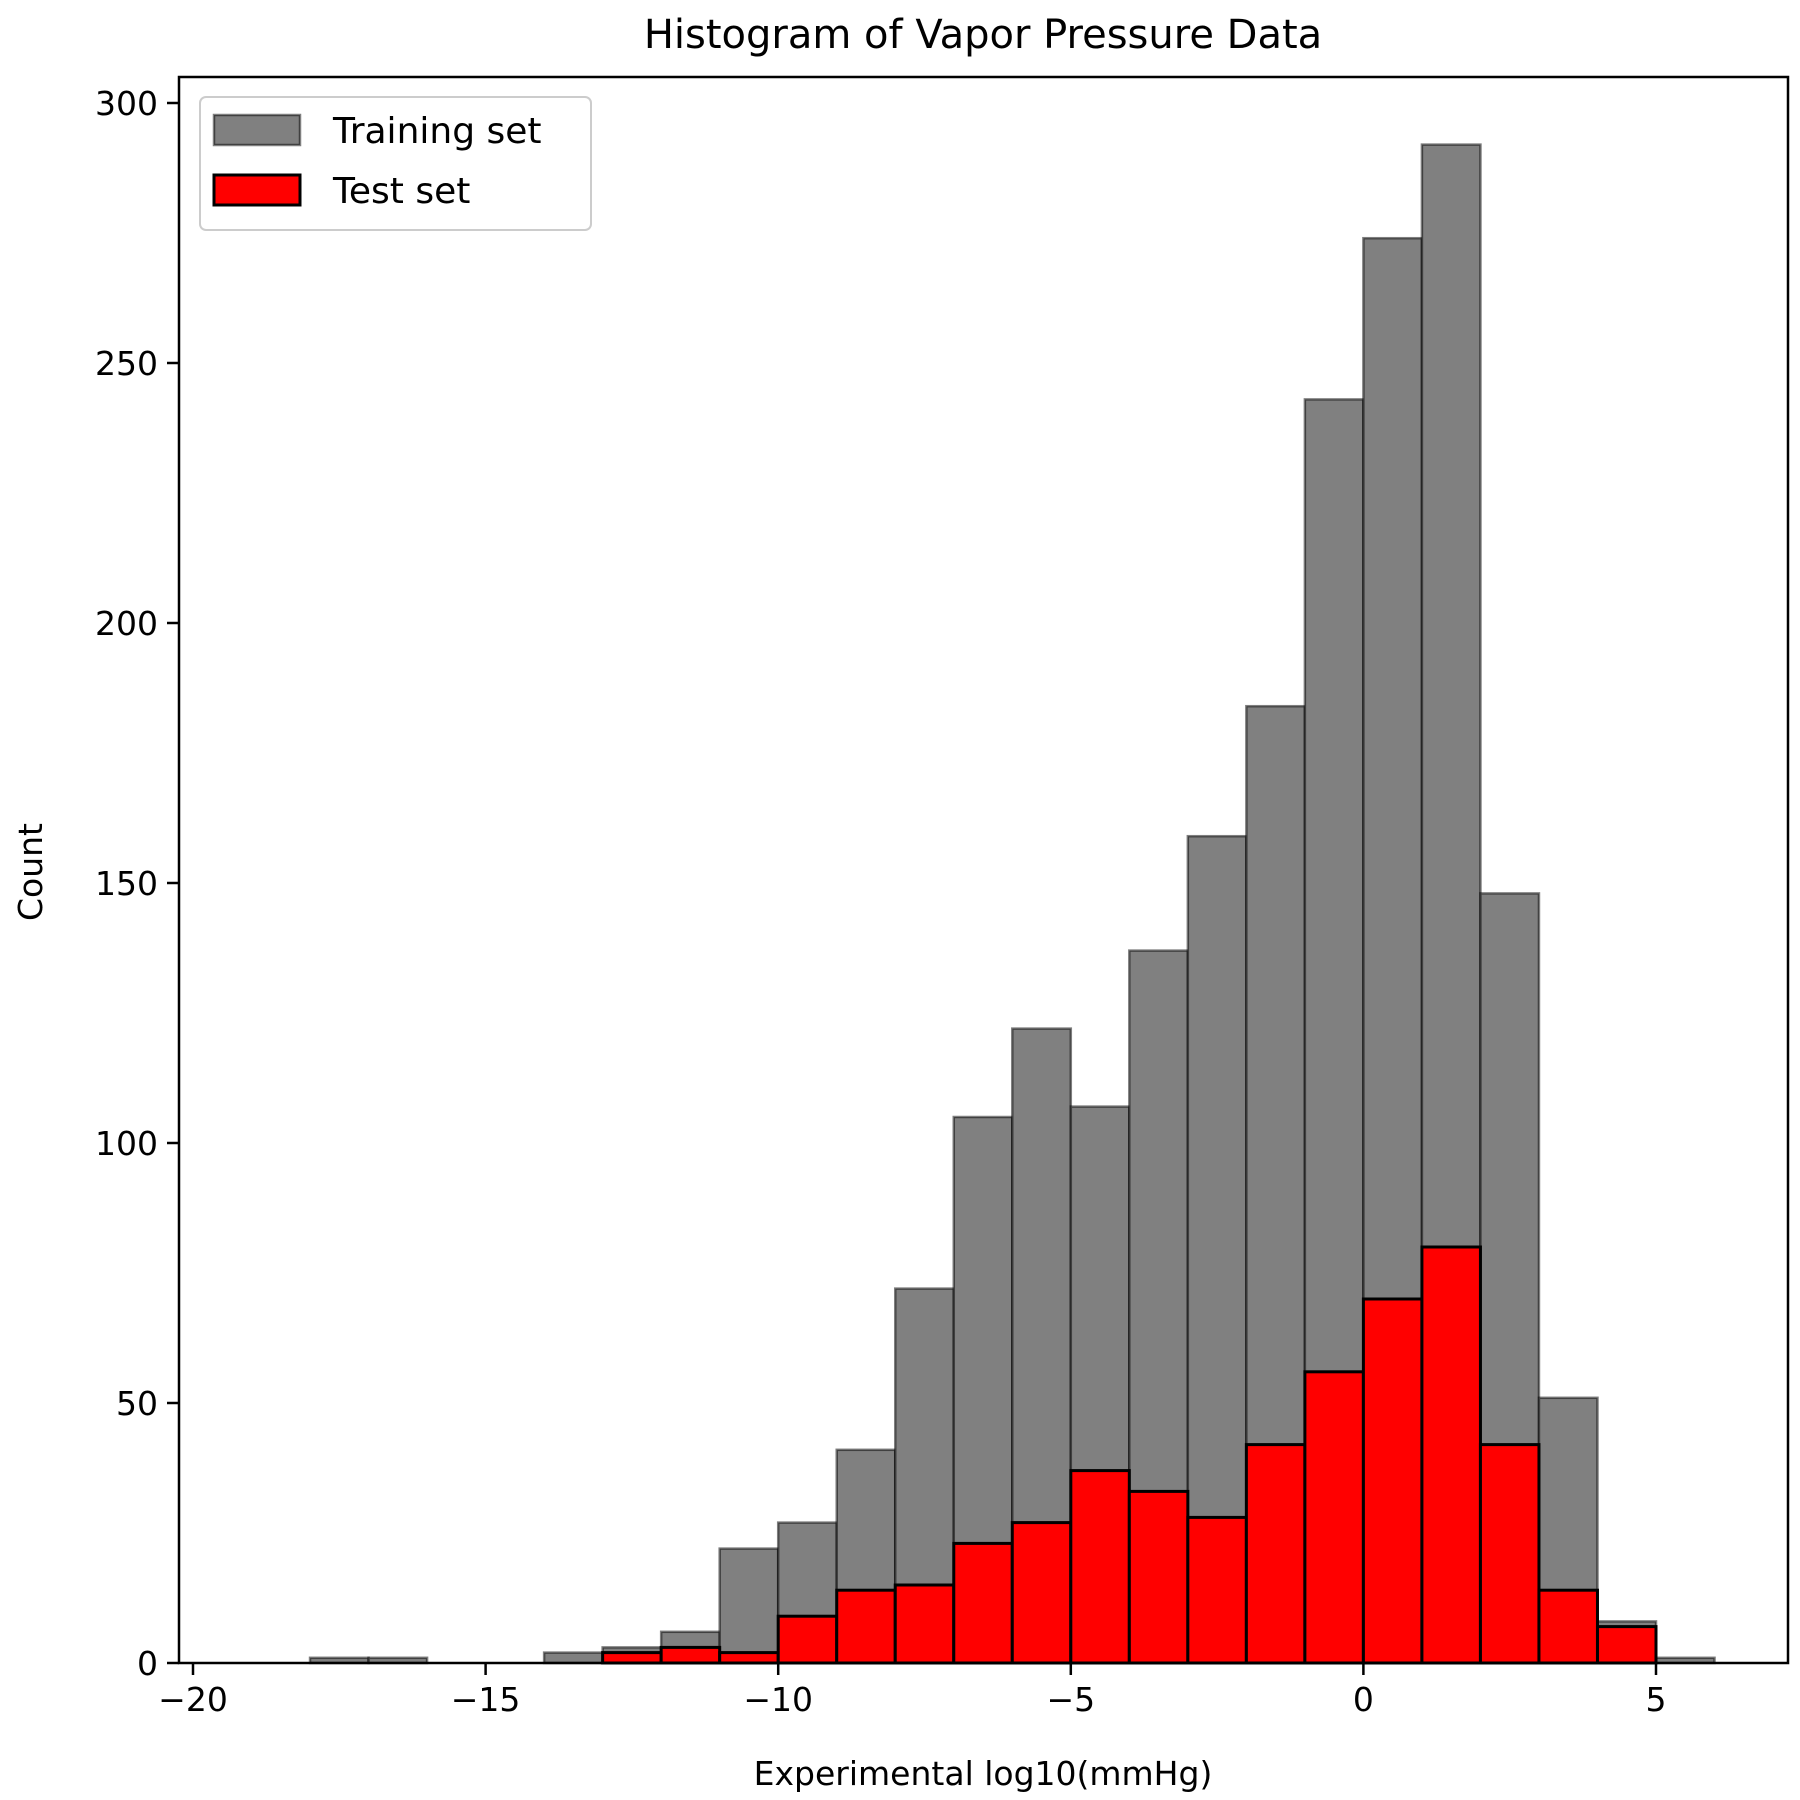 Image resolution: width=1800 pixels, height=1800 pixels. What do you see at coordinates (437, 131) in the screenshot?
I see `training-set-legend-label: Training set` at bounding box center [437, 131].